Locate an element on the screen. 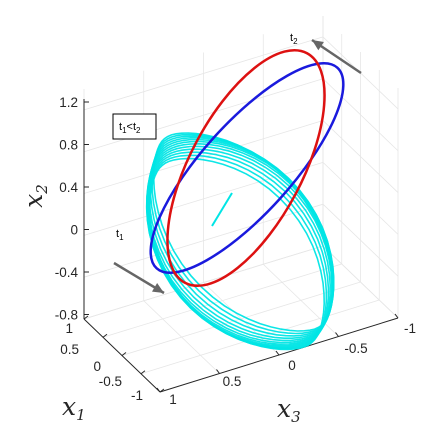 This screenshot has width=430, height=429. x2-tick-label: -0.4 is located at coordinates (67, 272).